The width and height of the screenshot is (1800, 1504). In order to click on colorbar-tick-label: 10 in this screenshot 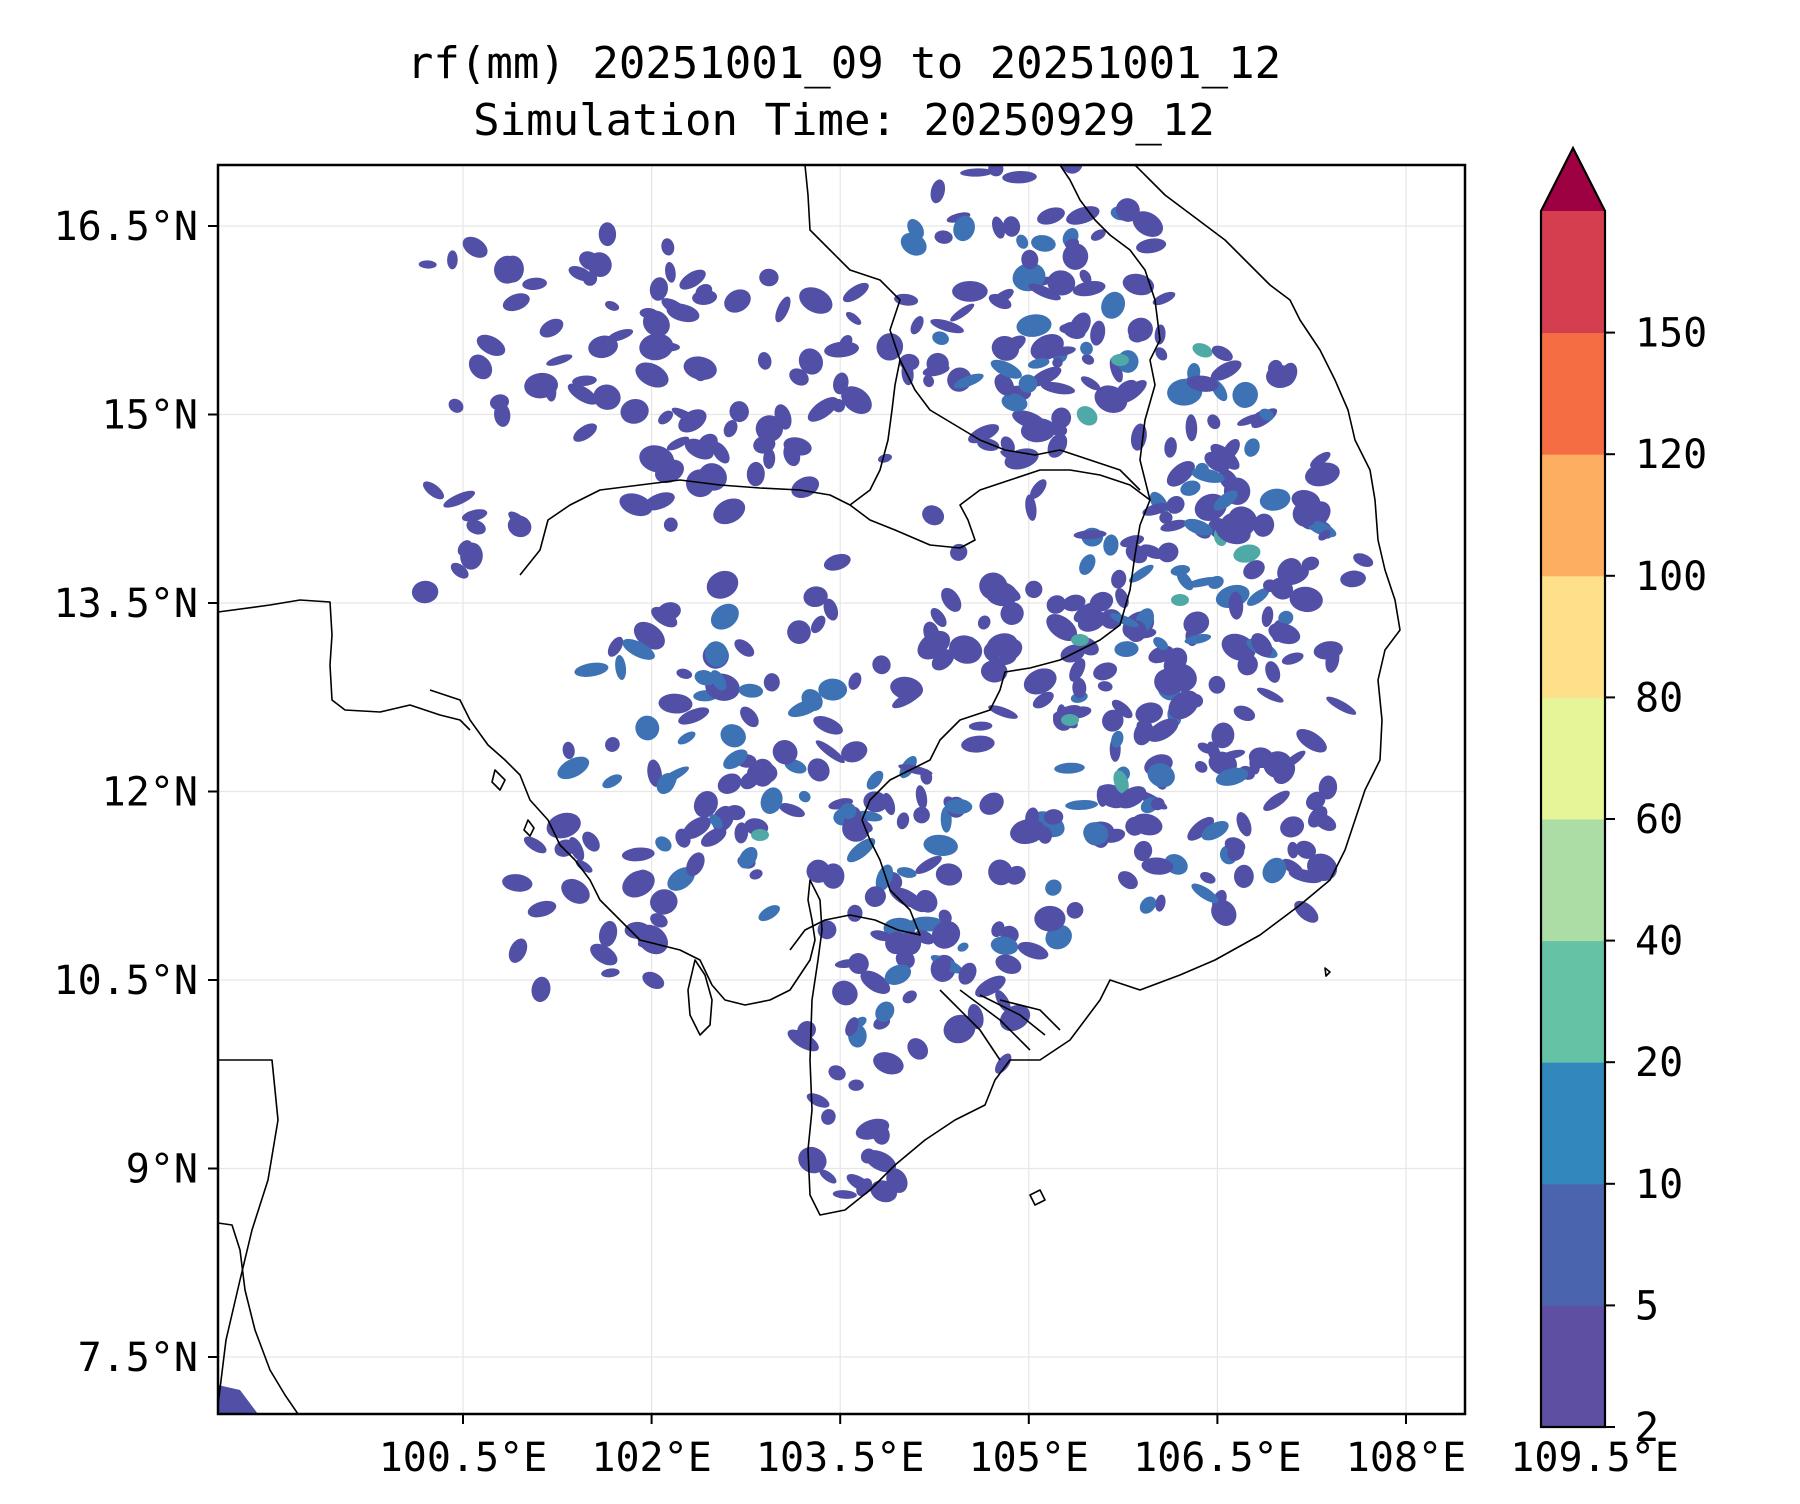, I will do `click(1659, 1185)`.